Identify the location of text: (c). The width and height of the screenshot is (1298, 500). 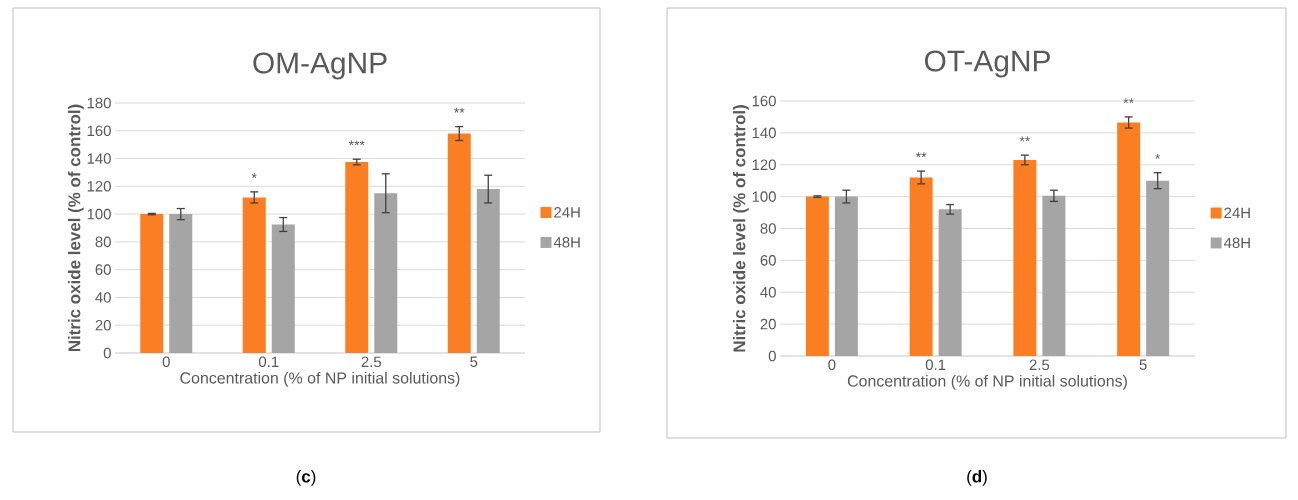
(306, 478).